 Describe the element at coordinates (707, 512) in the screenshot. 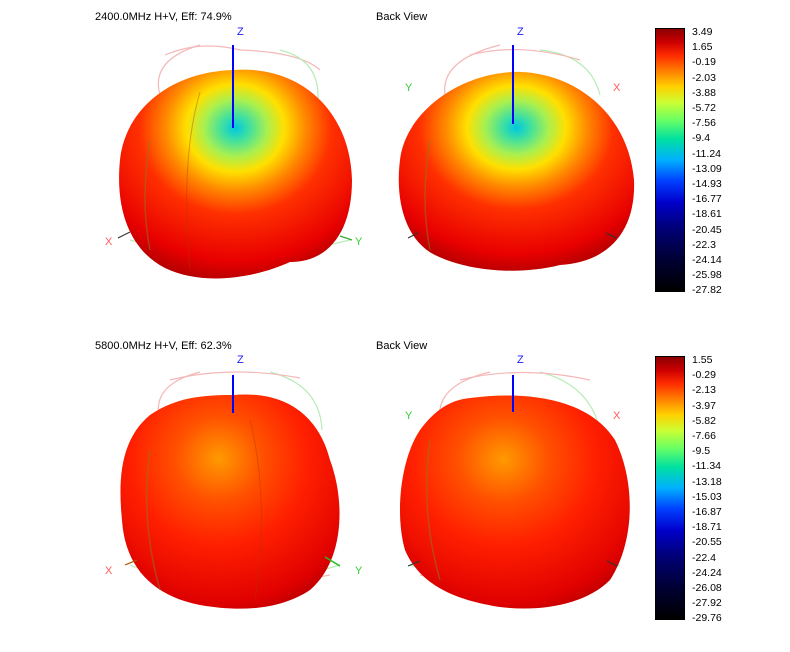

I see `colorbar-tick-label: -16.87` at that location.